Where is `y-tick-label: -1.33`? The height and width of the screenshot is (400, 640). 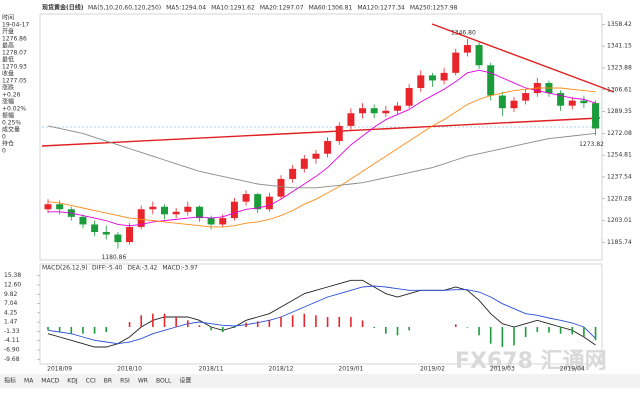 y-tick-label: -1.33 is located at coordinates (12, 331).